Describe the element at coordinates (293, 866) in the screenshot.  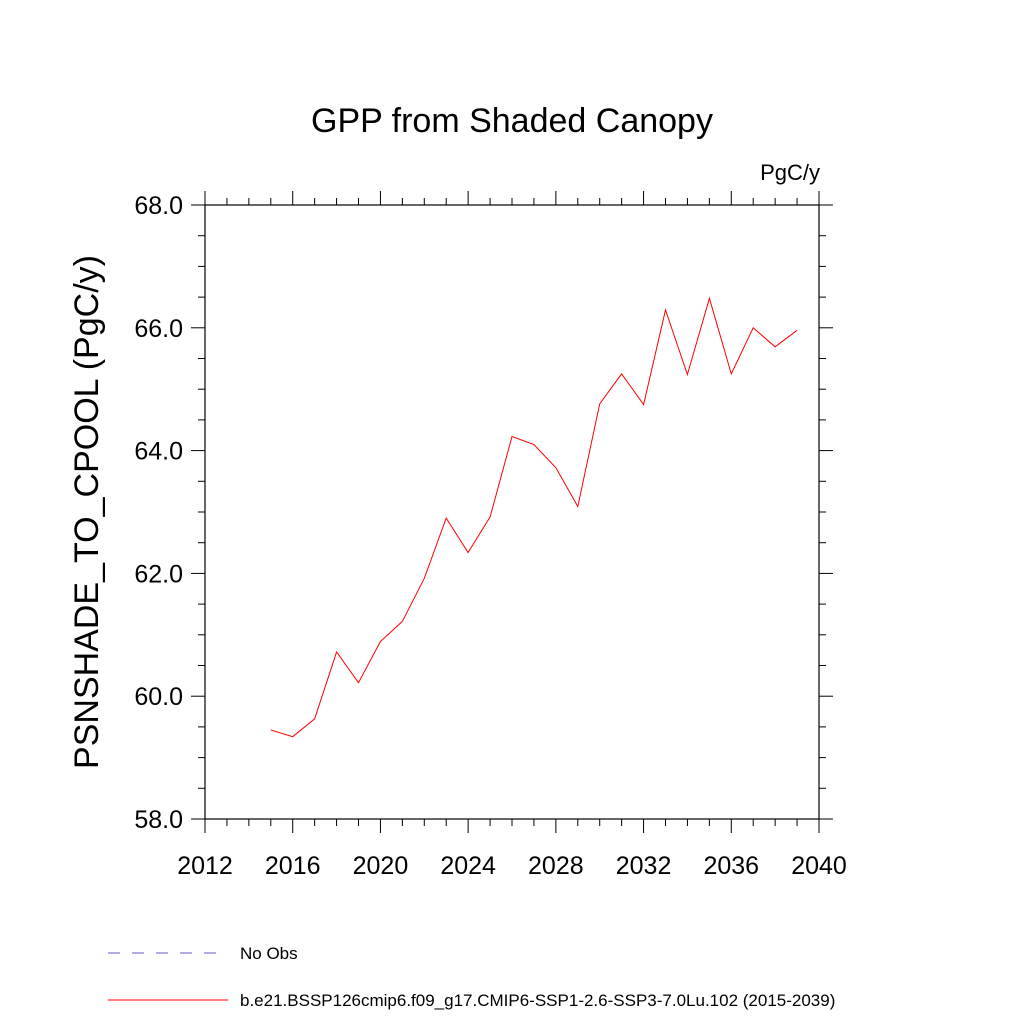
I see `x-tick-label: 2016` at that location.